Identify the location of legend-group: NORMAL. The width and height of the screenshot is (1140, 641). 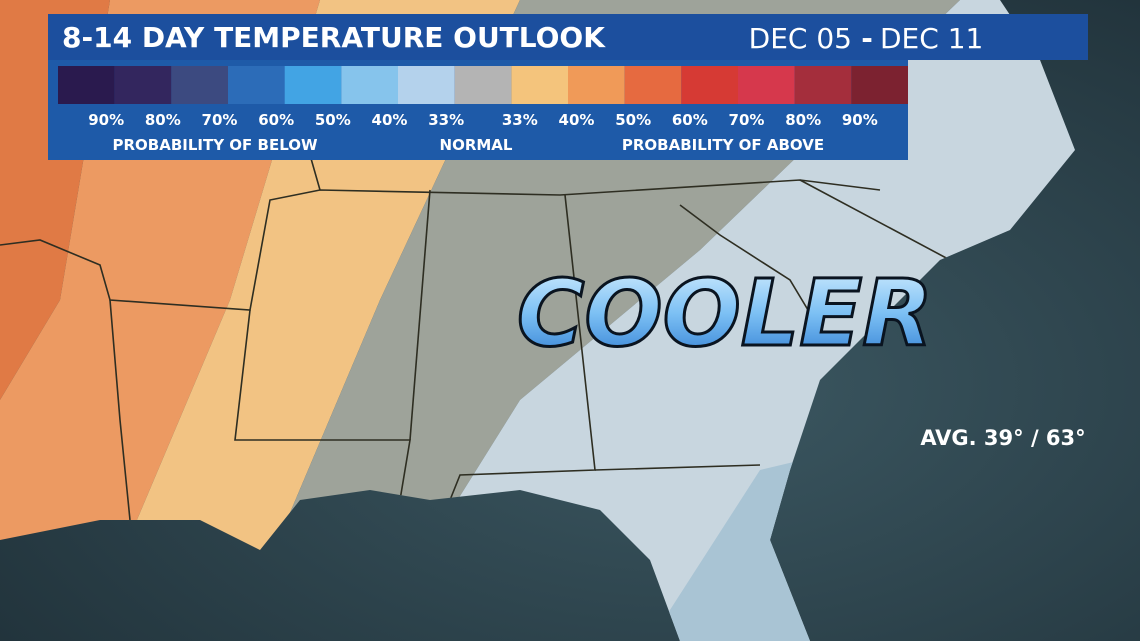
(476, 145).